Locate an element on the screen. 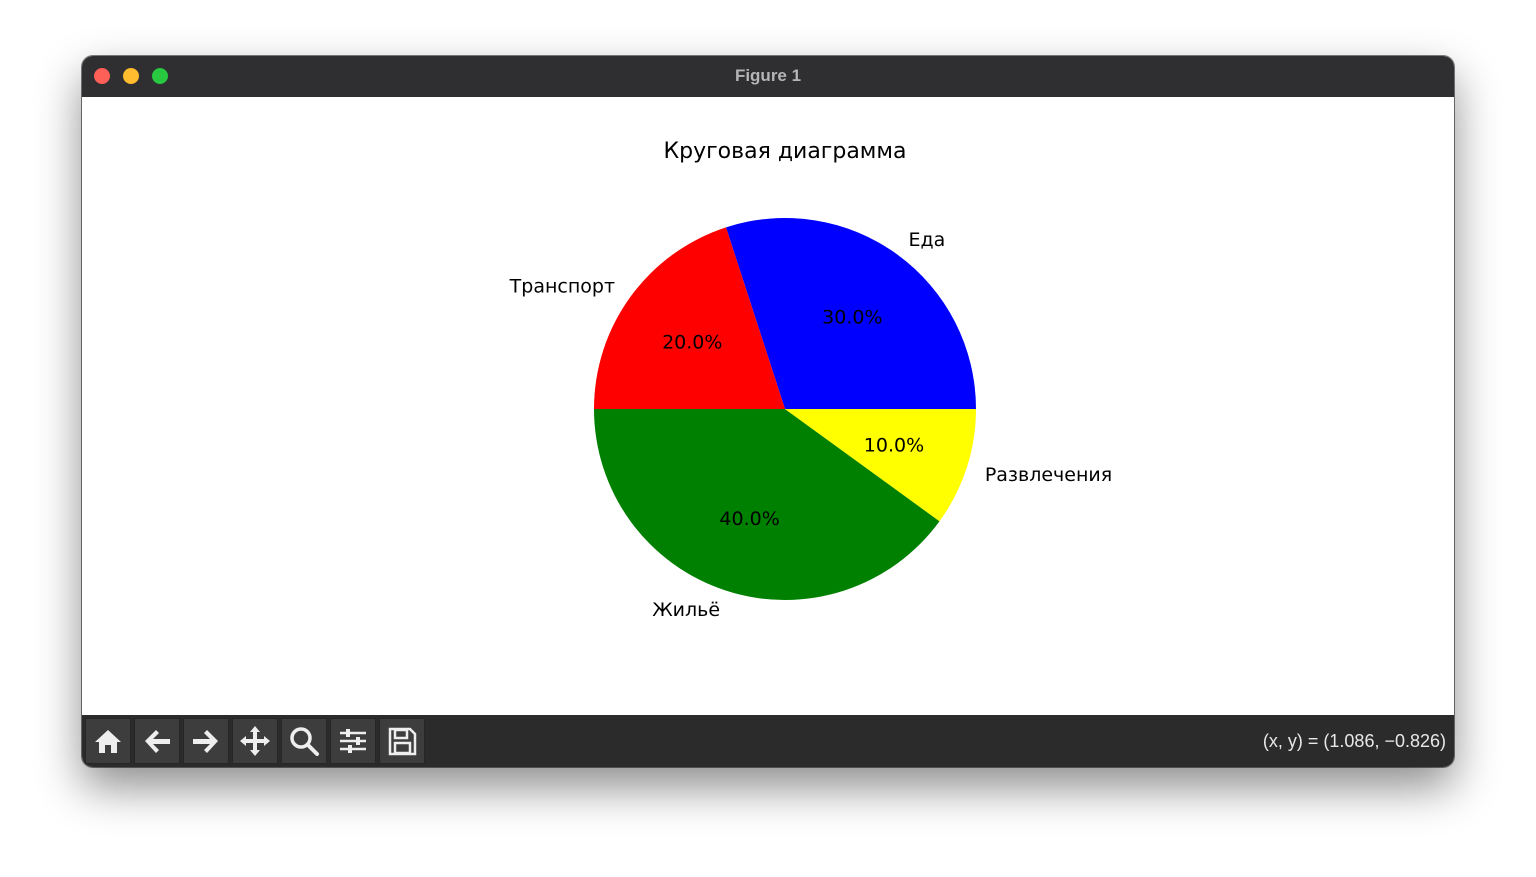 Image resolution: width=1536 pixels, height=877 pixels. home-icon is located at coordinates (108, 741).